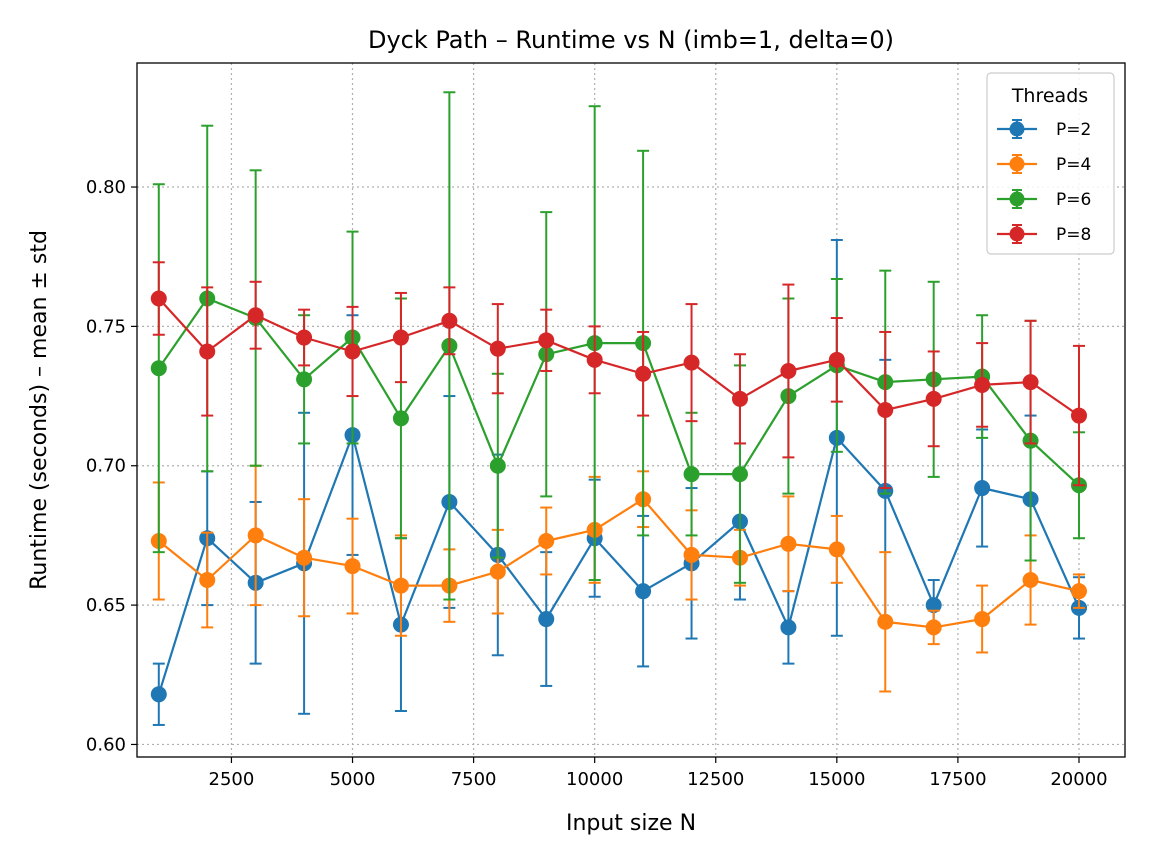  Describe the element at coordinates (106, 605) in the screenshot. I see `y-tick-label: 0.65` at that location.